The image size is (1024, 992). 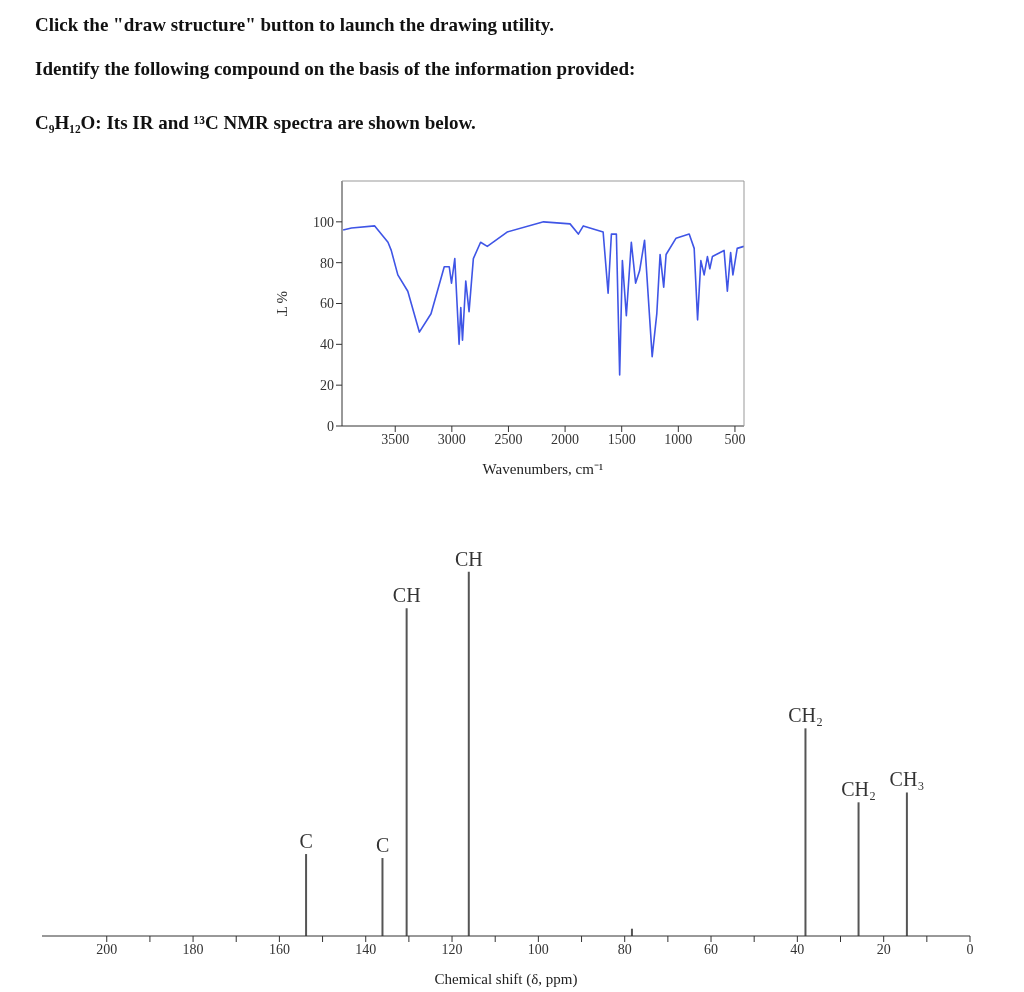 What do you see at coordinates (294, 25) in the screenshot?
I see `chart-title: Click the "draw structure" button to launch the drawing utility.` at bounding box center [294, 25].